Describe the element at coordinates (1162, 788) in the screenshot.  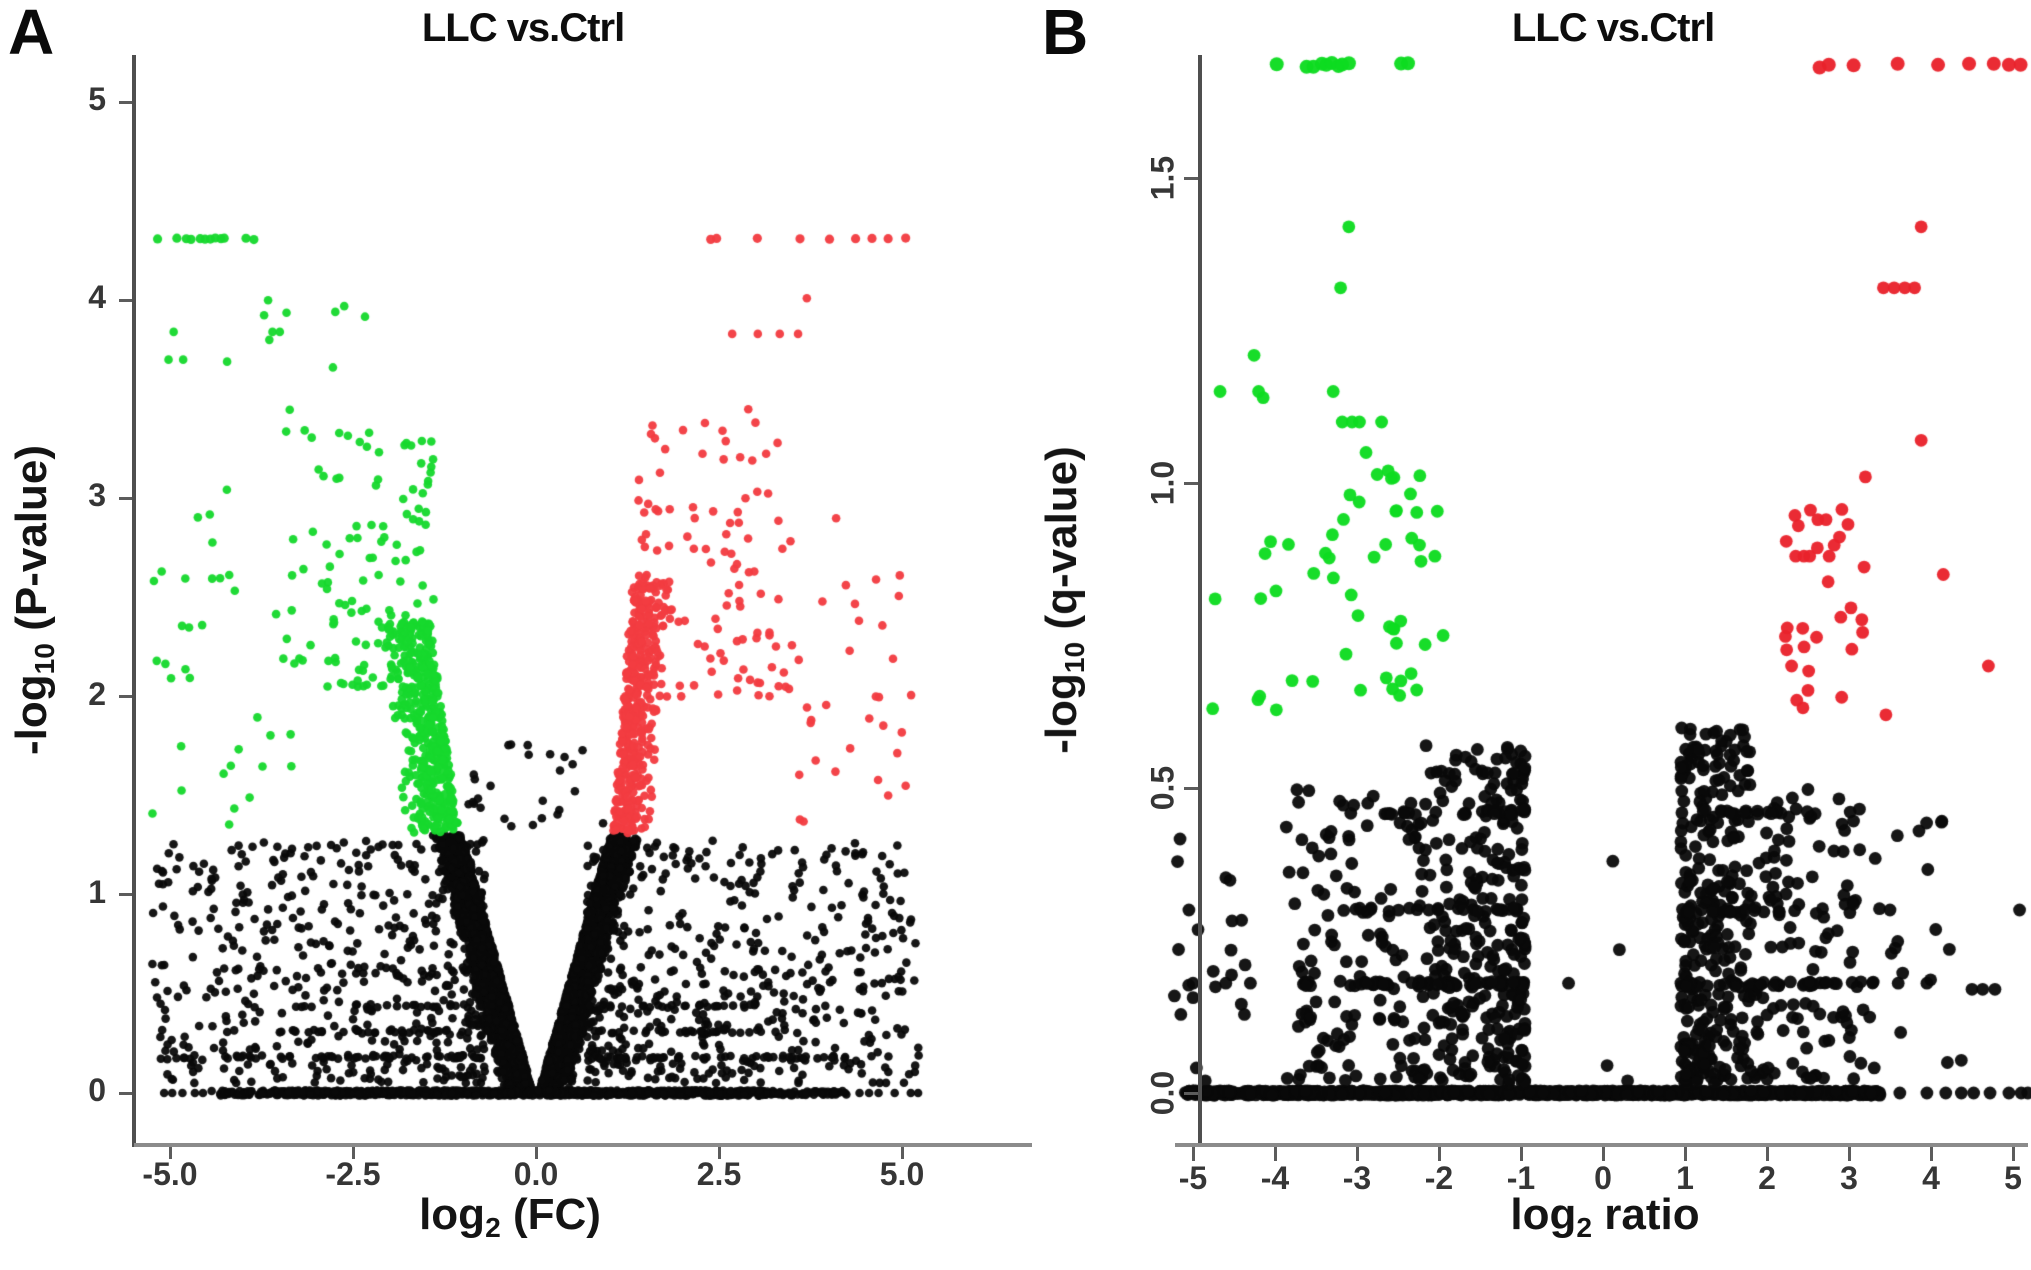
I see `y-tick-label: 0.5` at that location.